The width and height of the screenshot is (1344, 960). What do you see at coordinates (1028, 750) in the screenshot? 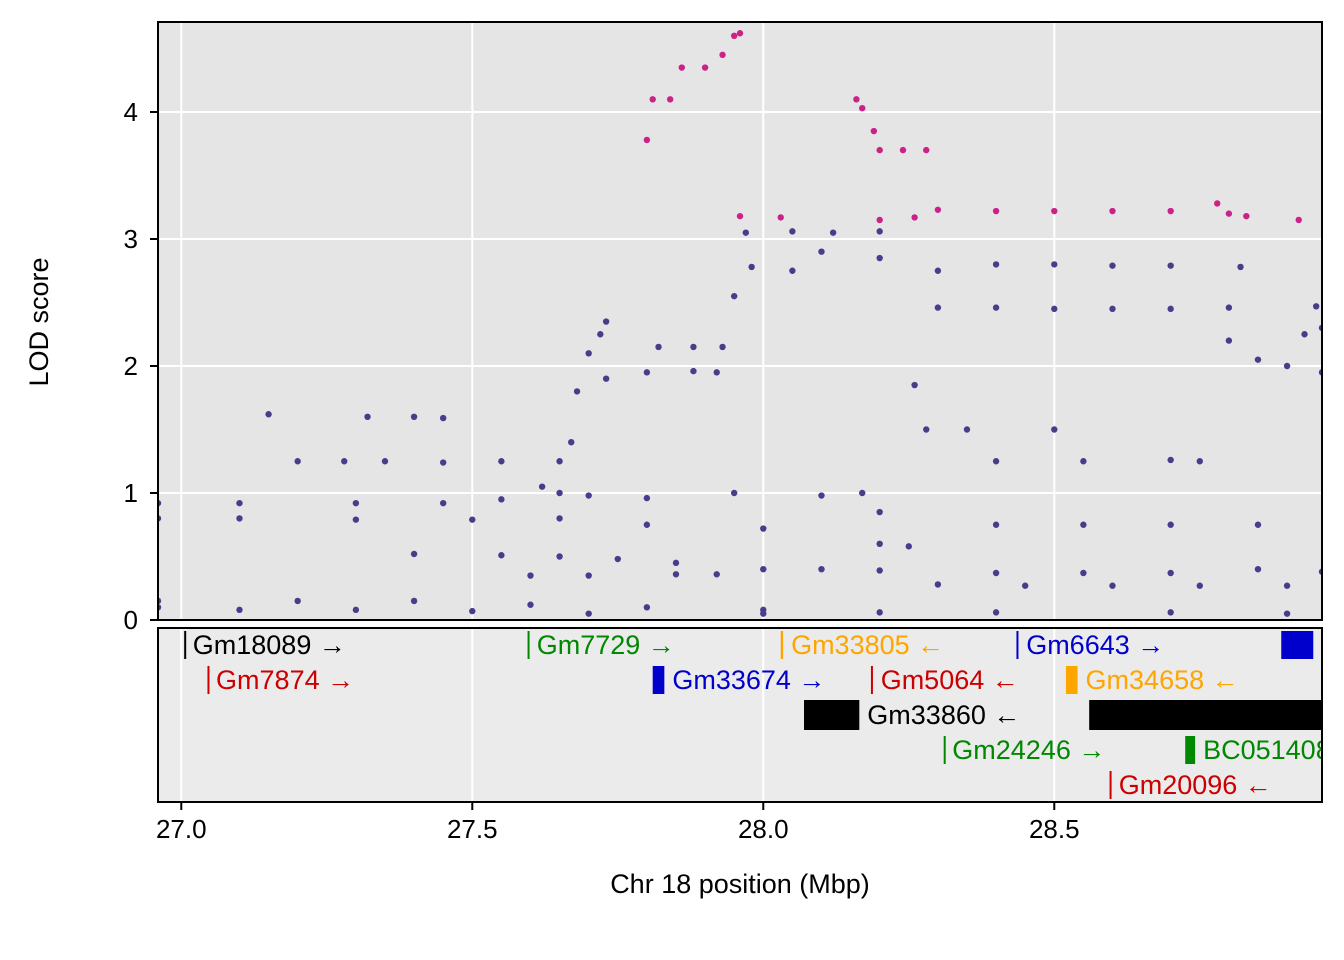
I see `gene-label: Gm24246 →` at bounding box center [1028, 750].